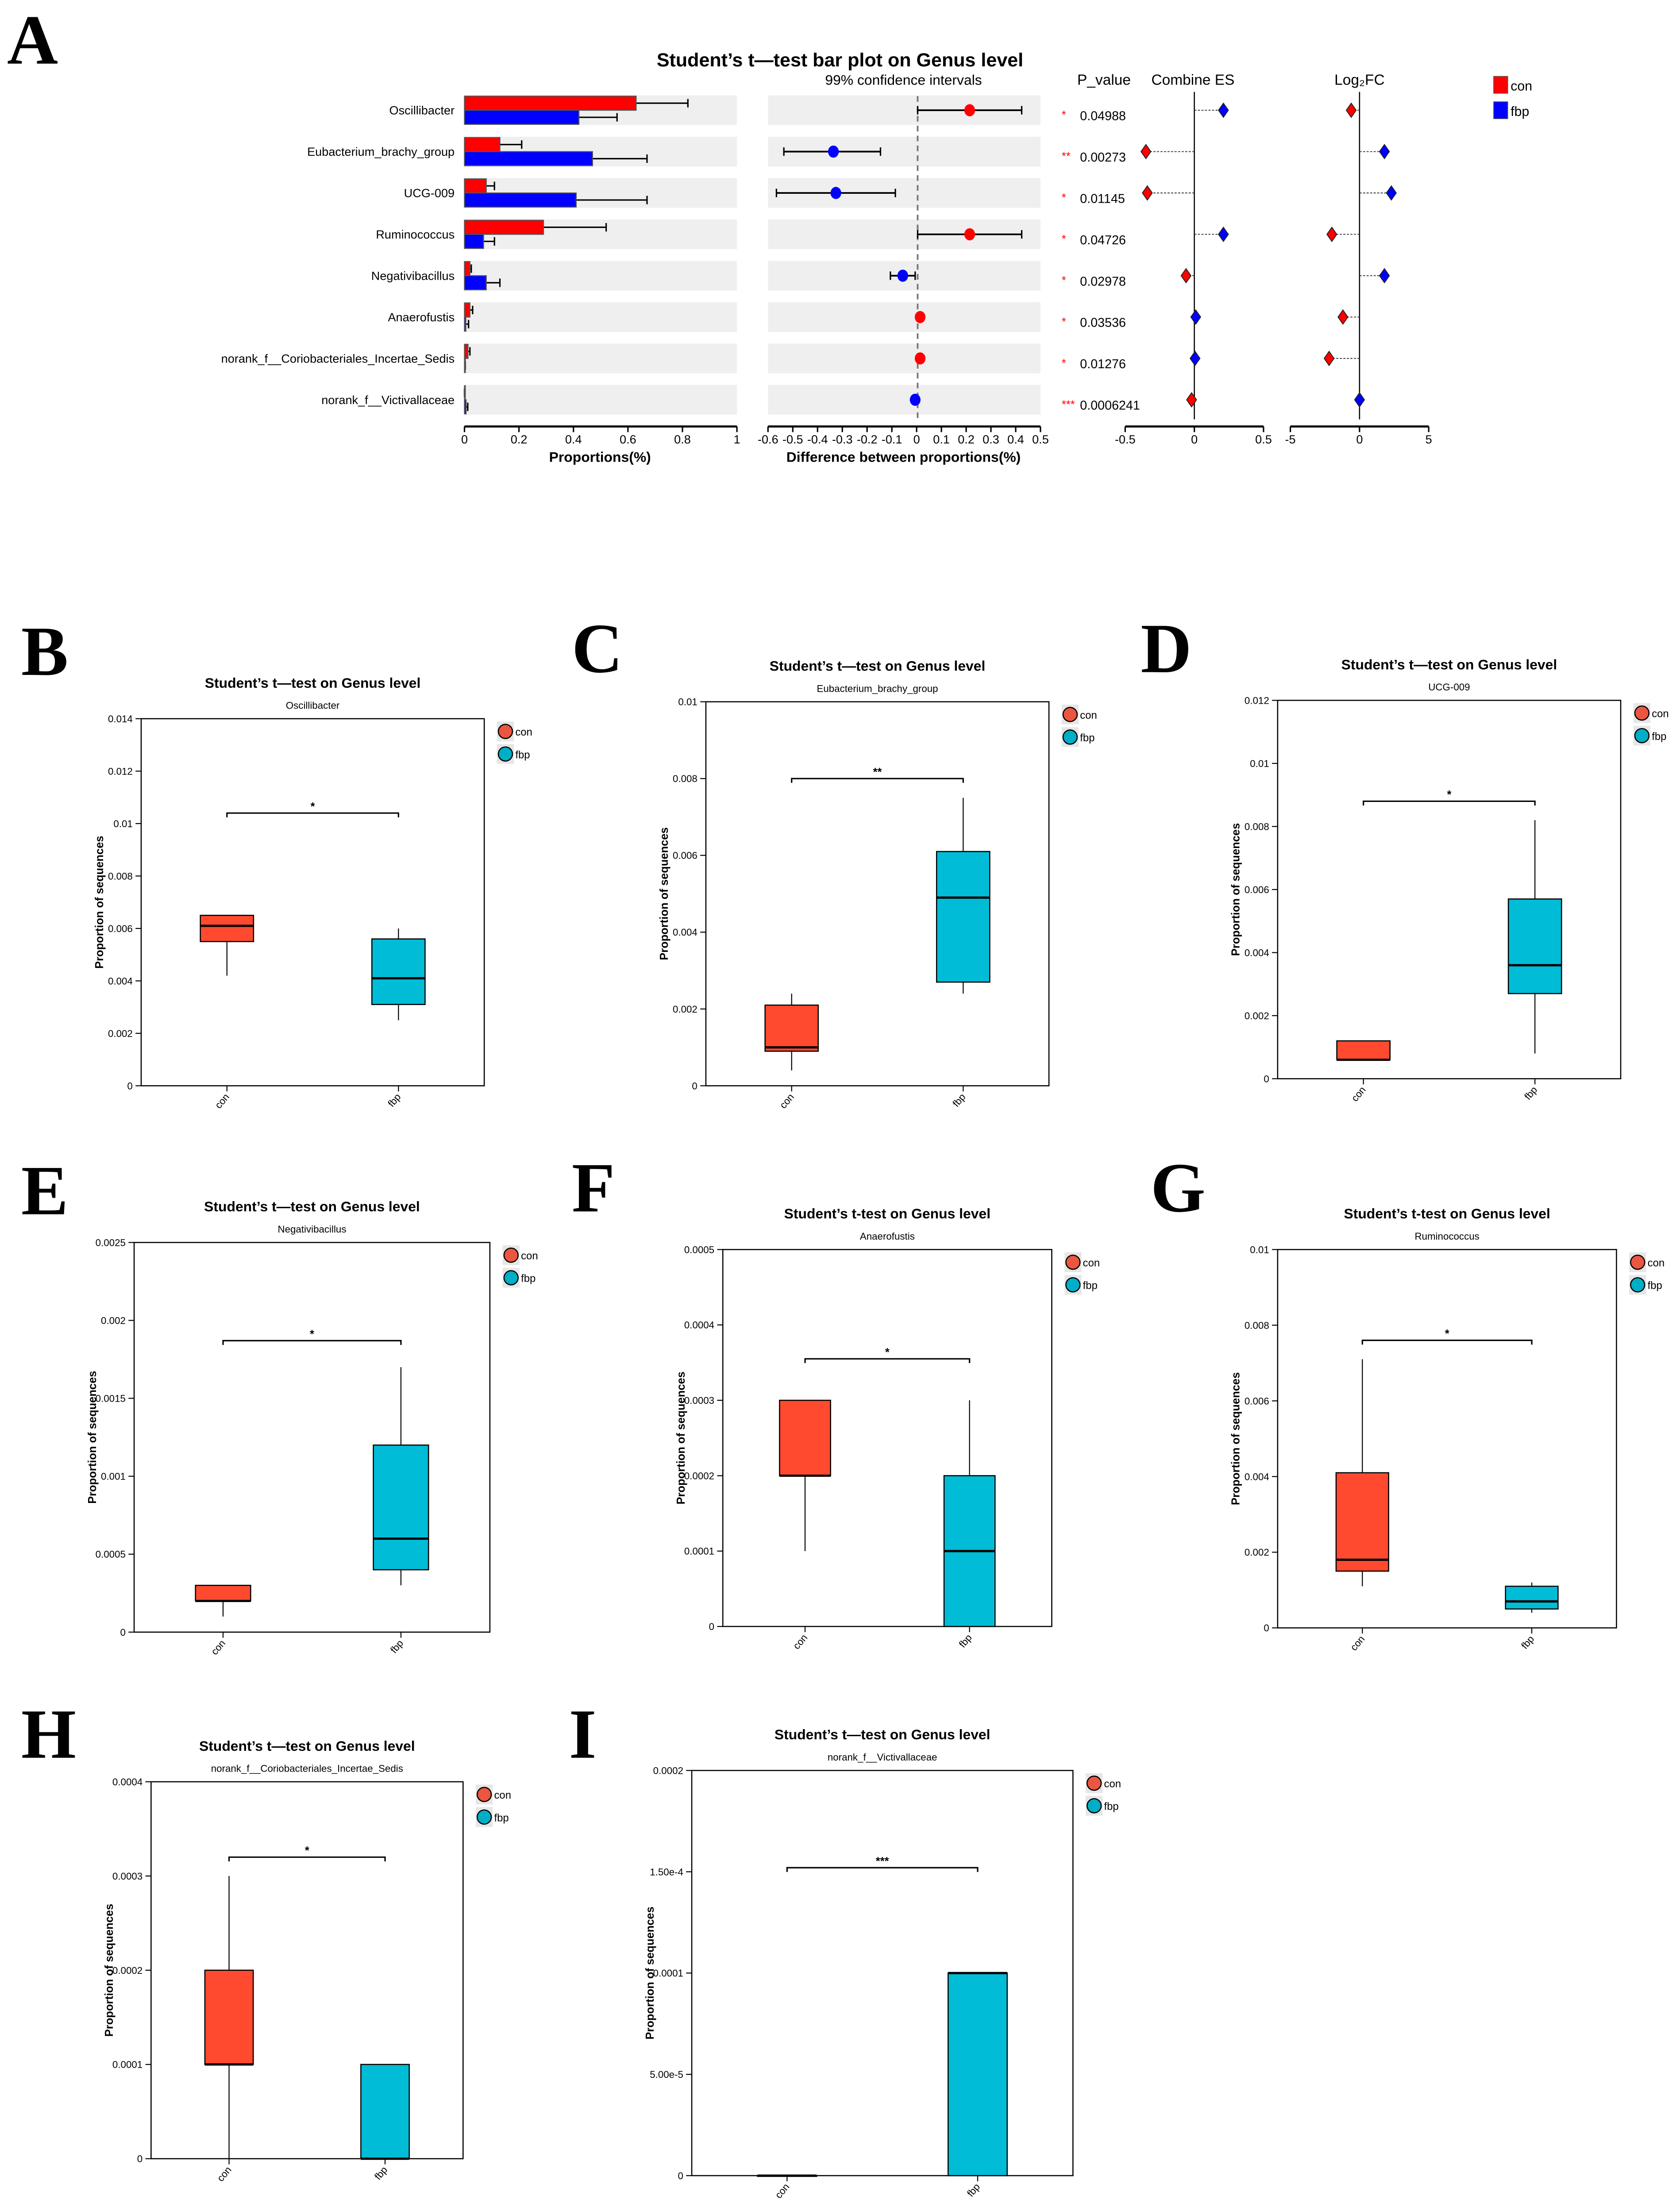 This screenshot has height=2204, width=1680. I want to click on y-tick-label: 0.012, so click(120, 772).